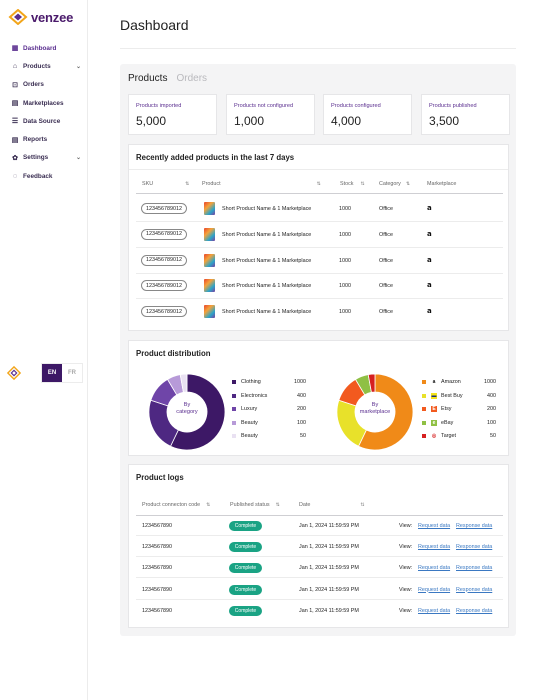 Image resolution: width=547 pixels, height=700 pixels. I want to click on stat-label: Products imported, so click(159, 106).